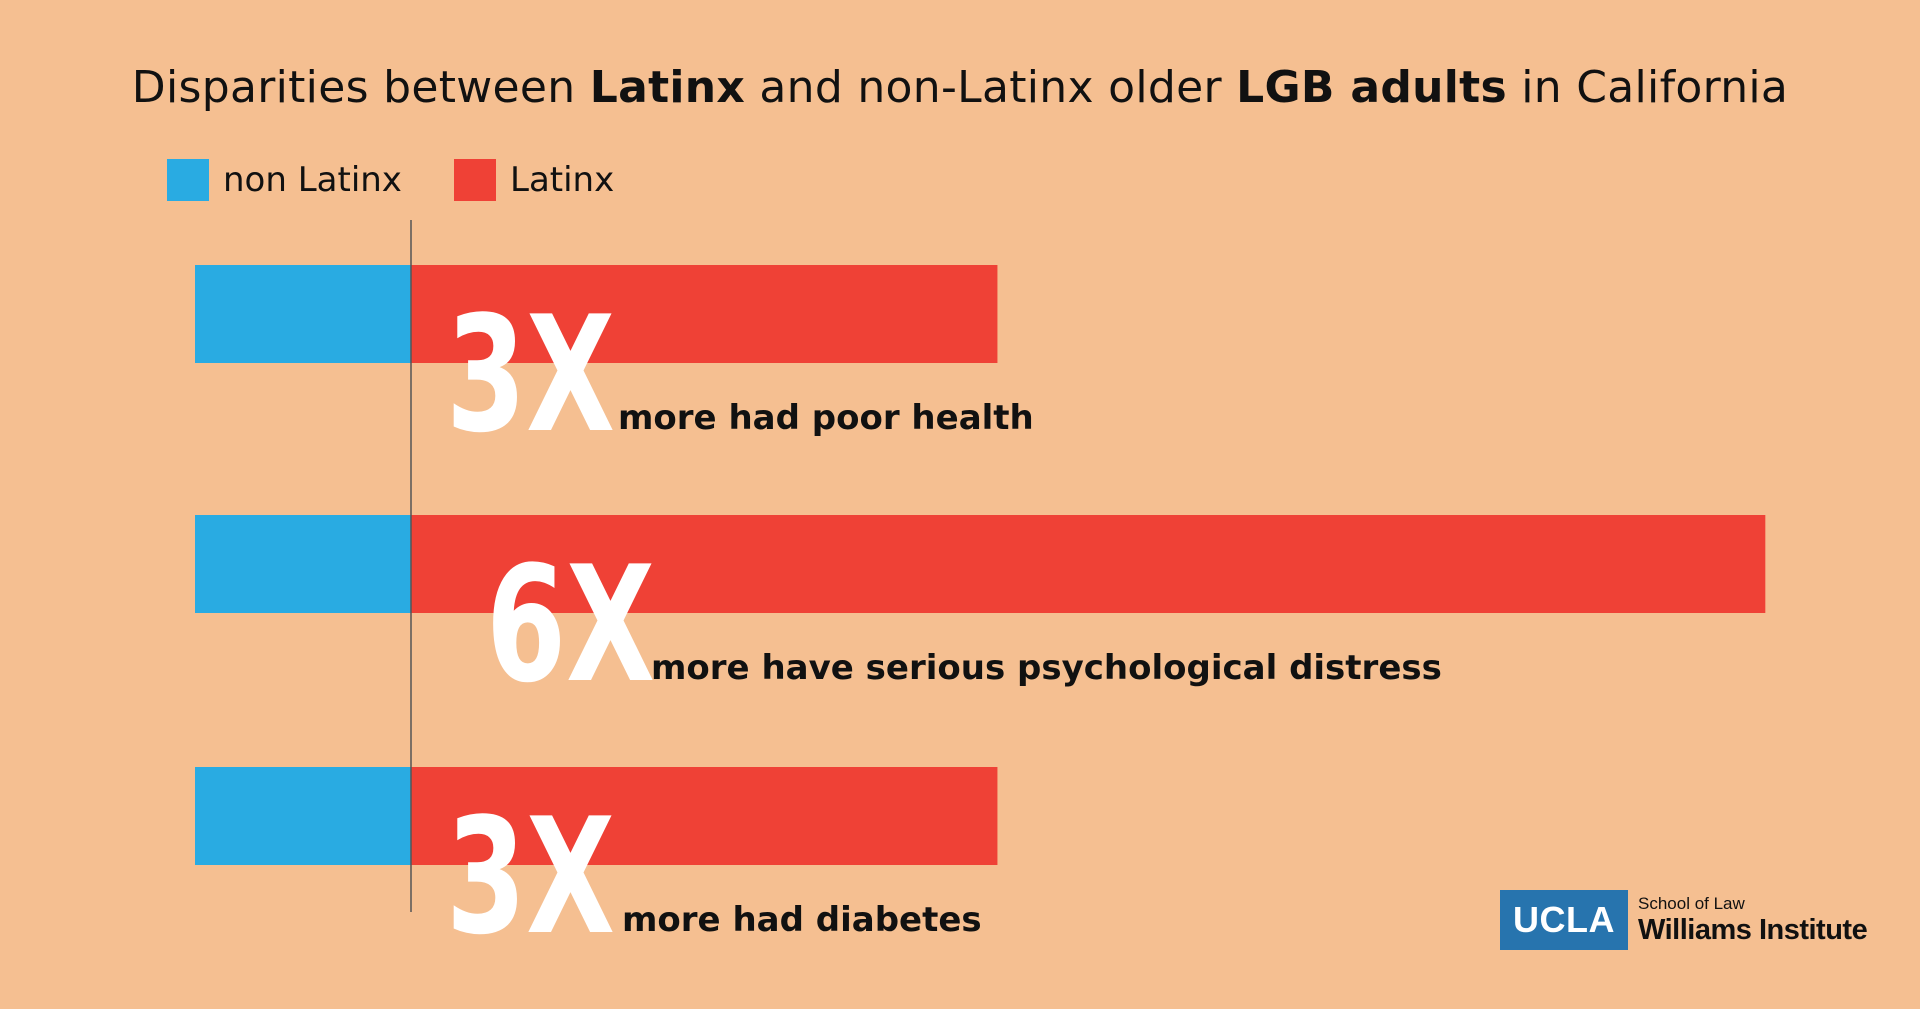 The width and height of the screenshot is (1920, 1009). Describe the element at coordinates (1371, 87) in the screenshot. I see `title-bold-lgb: LGB adults` at that location.